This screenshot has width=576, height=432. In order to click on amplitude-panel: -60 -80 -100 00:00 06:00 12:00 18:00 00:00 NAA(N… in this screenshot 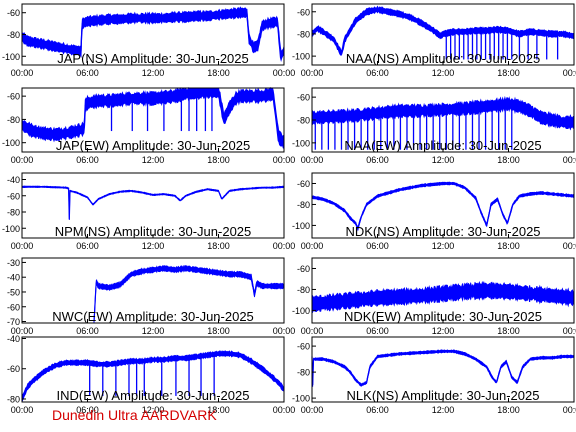, I will do `click(434, 41)`.